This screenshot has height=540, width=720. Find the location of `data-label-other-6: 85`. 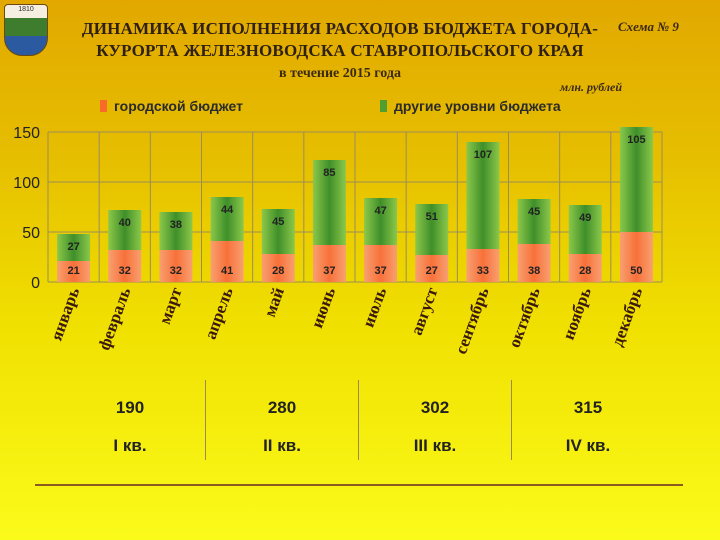

data-label-other-6: 85 is located at coordinates (329, 173).